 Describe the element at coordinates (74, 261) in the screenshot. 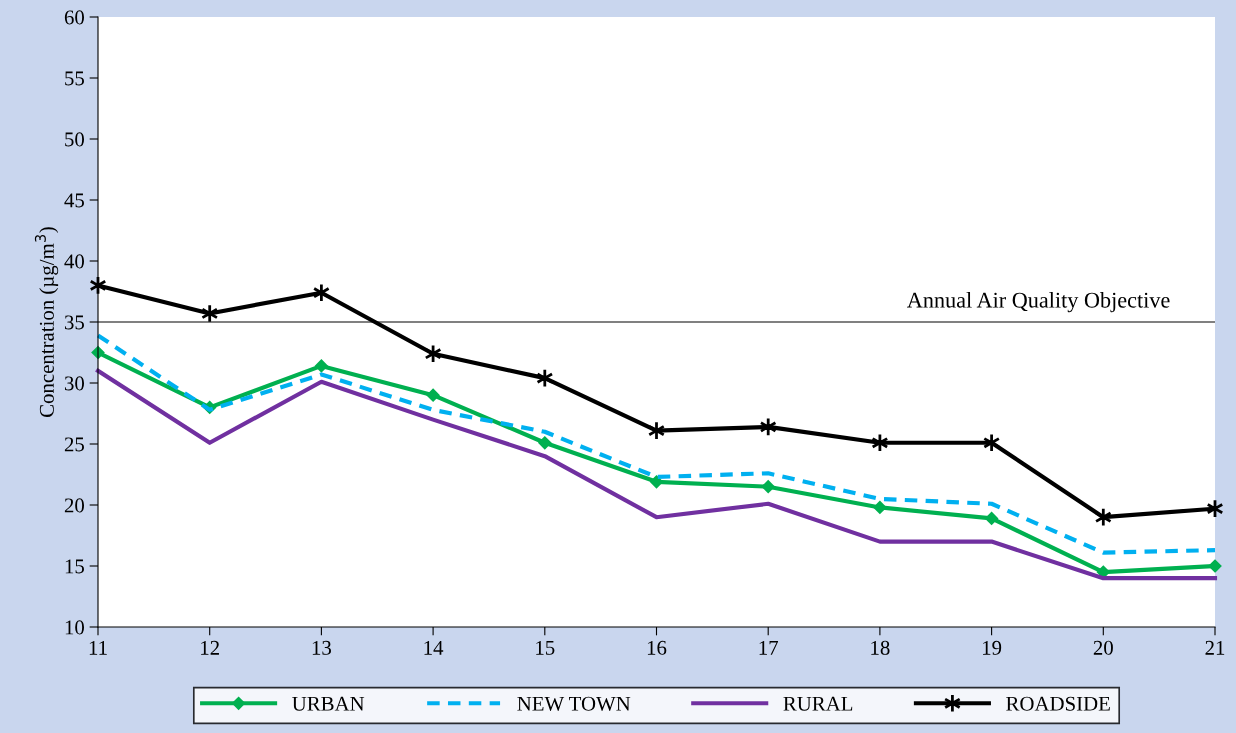

I see `y-tick-label: 40` at that location.